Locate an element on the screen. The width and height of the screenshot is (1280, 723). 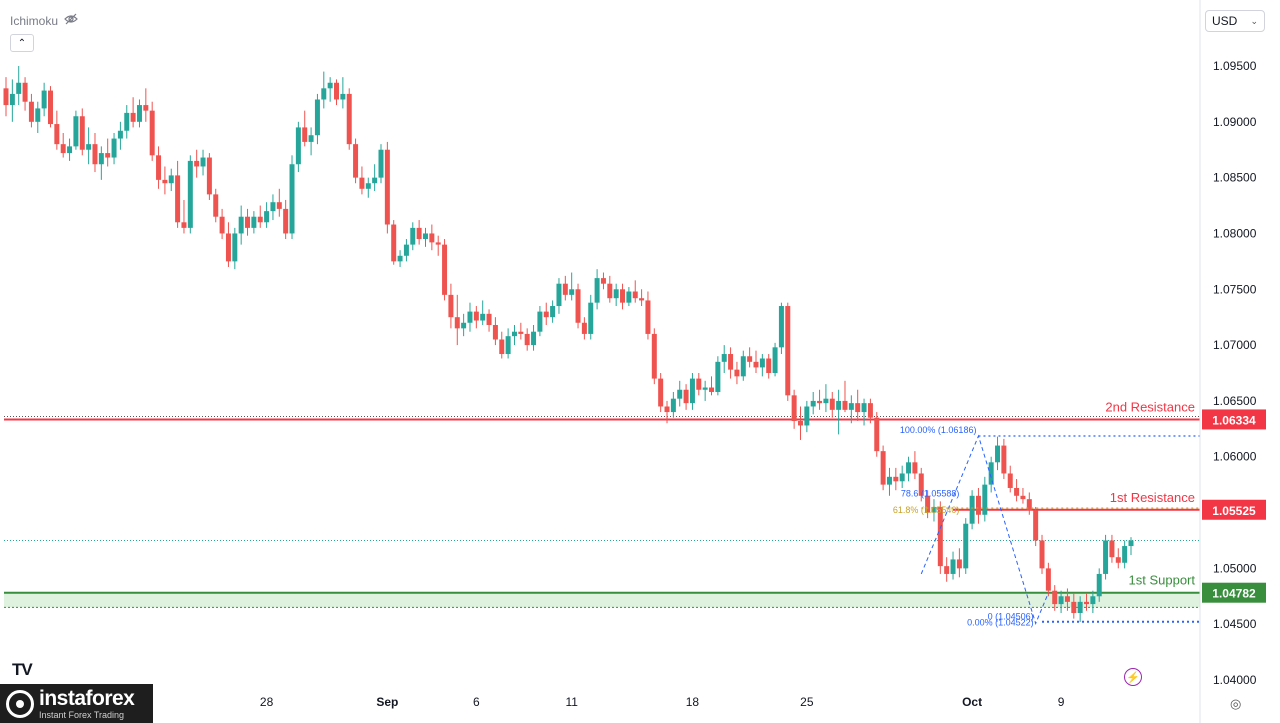
time-axis: 28 Sep 6 11 18 25 Oct 9 is located at coordinates (662, 702).